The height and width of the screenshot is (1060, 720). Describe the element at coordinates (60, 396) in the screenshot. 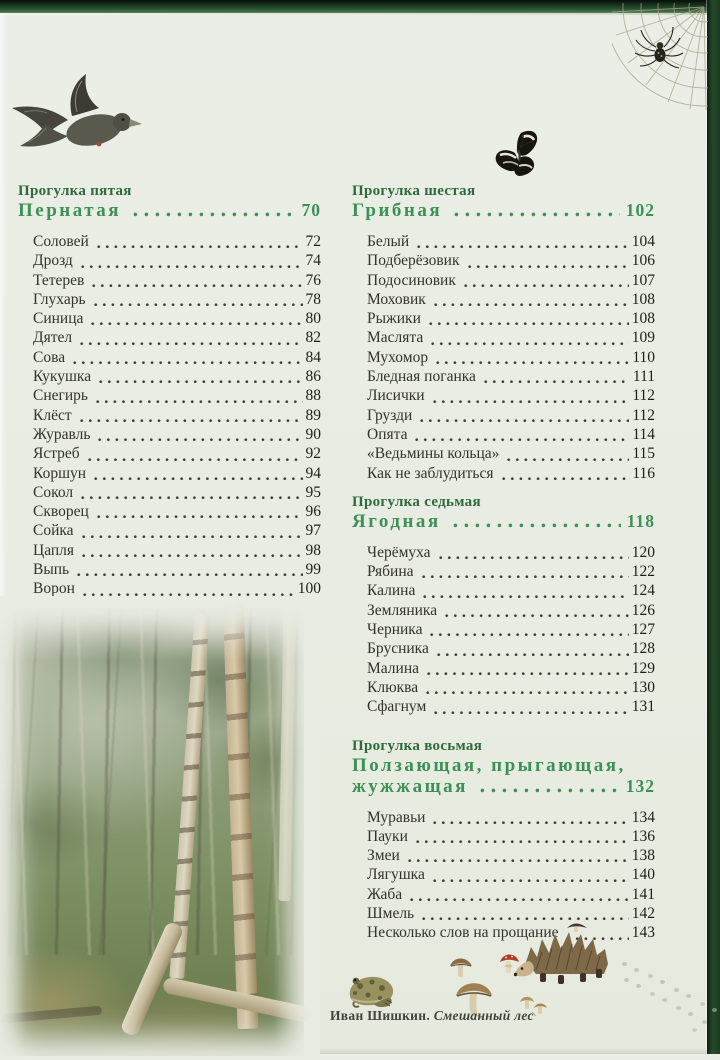

I see `toc-entry-label: Снегирь` at that location.